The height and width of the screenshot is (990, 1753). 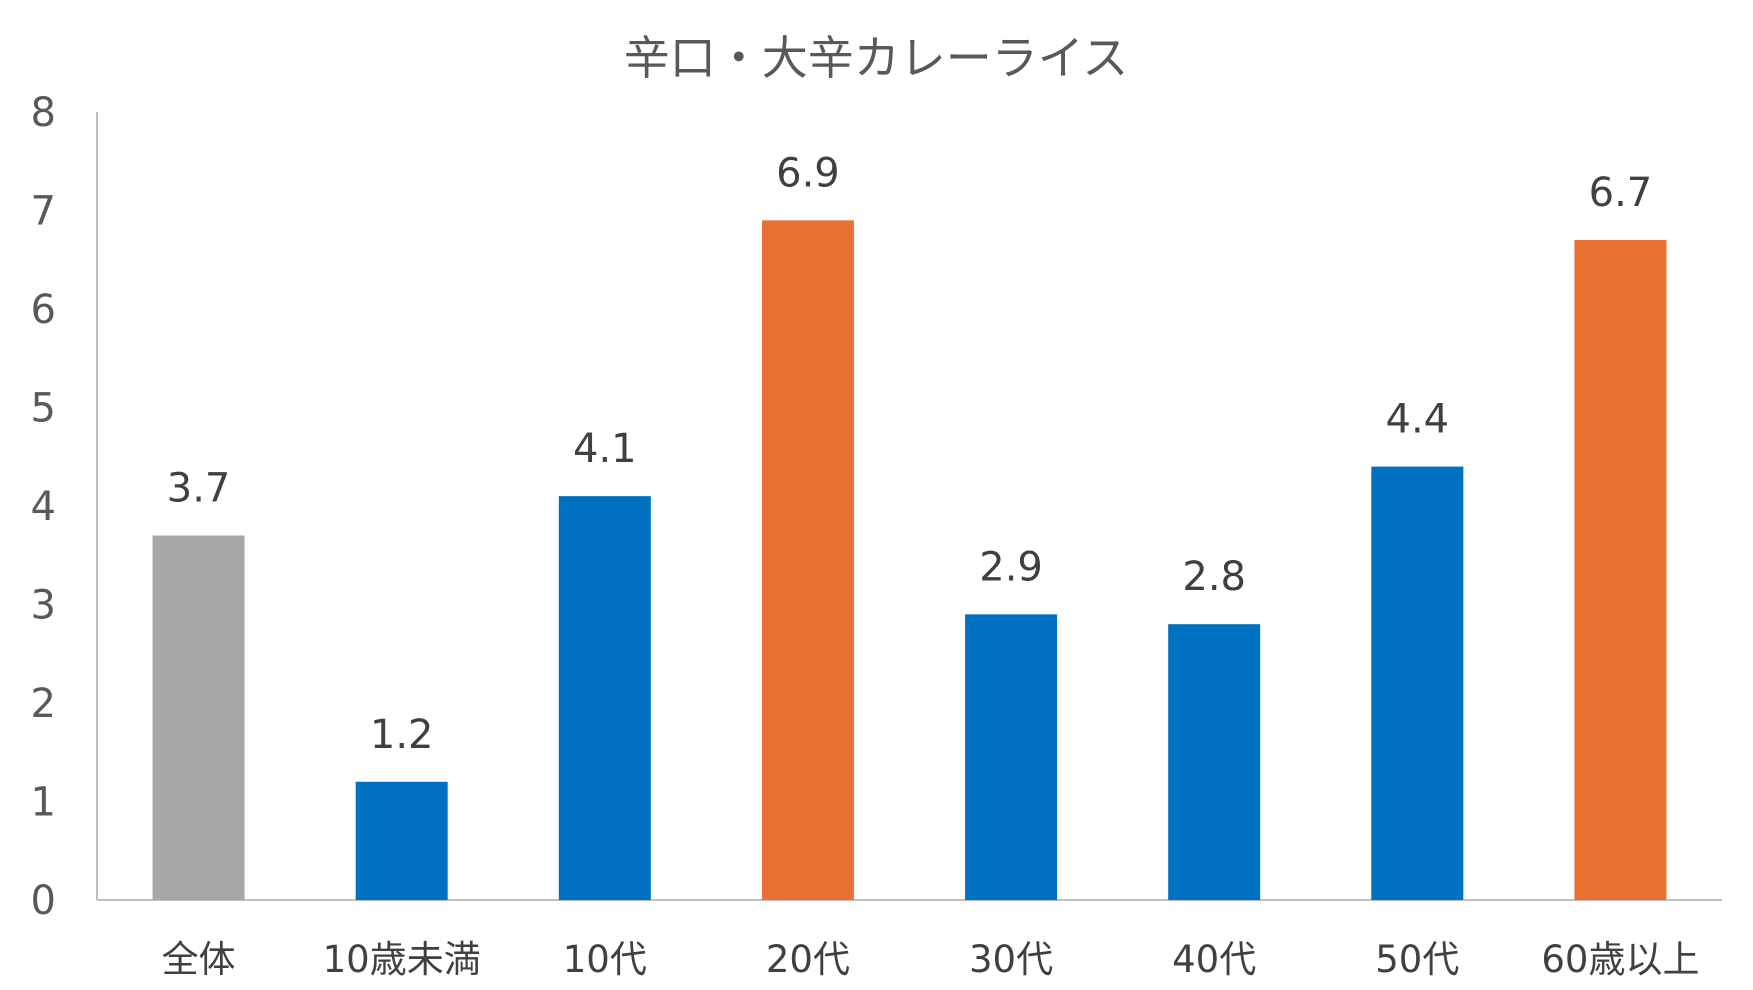 I want to click on y-tick-label: 4, so click(x=43, y=507).